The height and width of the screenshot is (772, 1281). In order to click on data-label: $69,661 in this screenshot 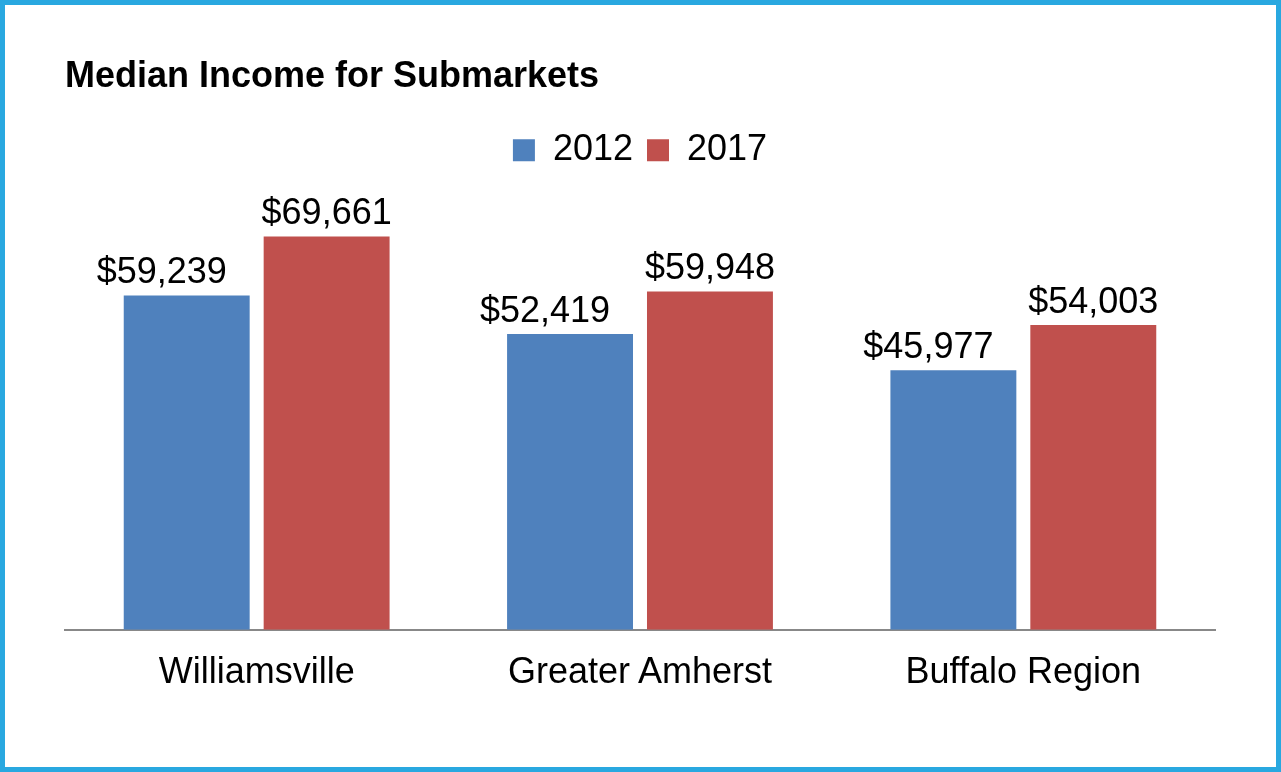, I will do `click(326, 212)`.